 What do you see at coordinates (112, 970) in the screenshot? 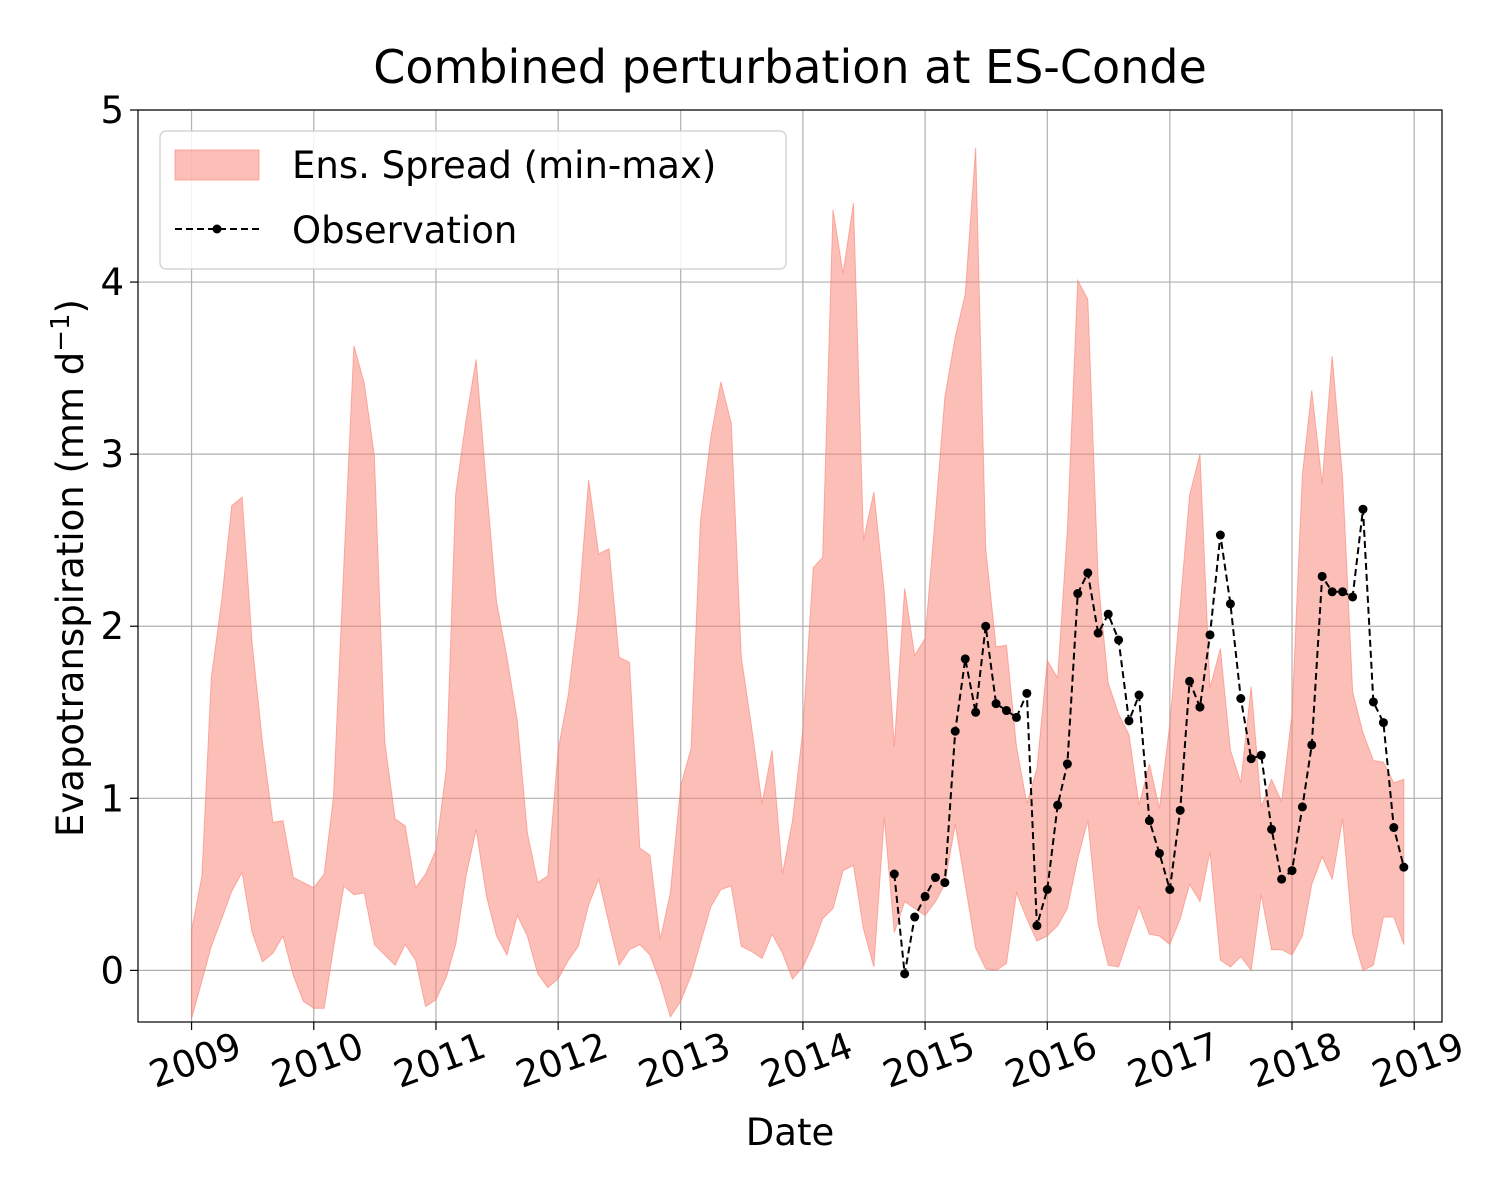
I see `y-tick-label: 0` at bounding box center [112, 970].